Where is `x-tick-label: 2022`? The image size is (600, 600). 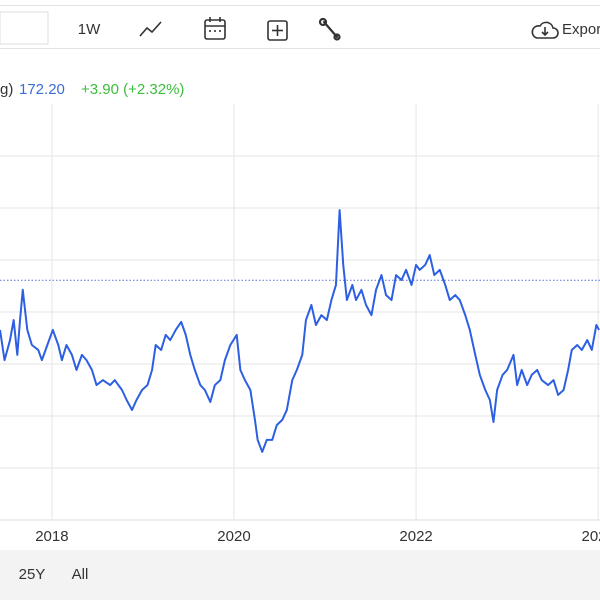
x-tick-label: 2022 is located at coordinates (415, 536).